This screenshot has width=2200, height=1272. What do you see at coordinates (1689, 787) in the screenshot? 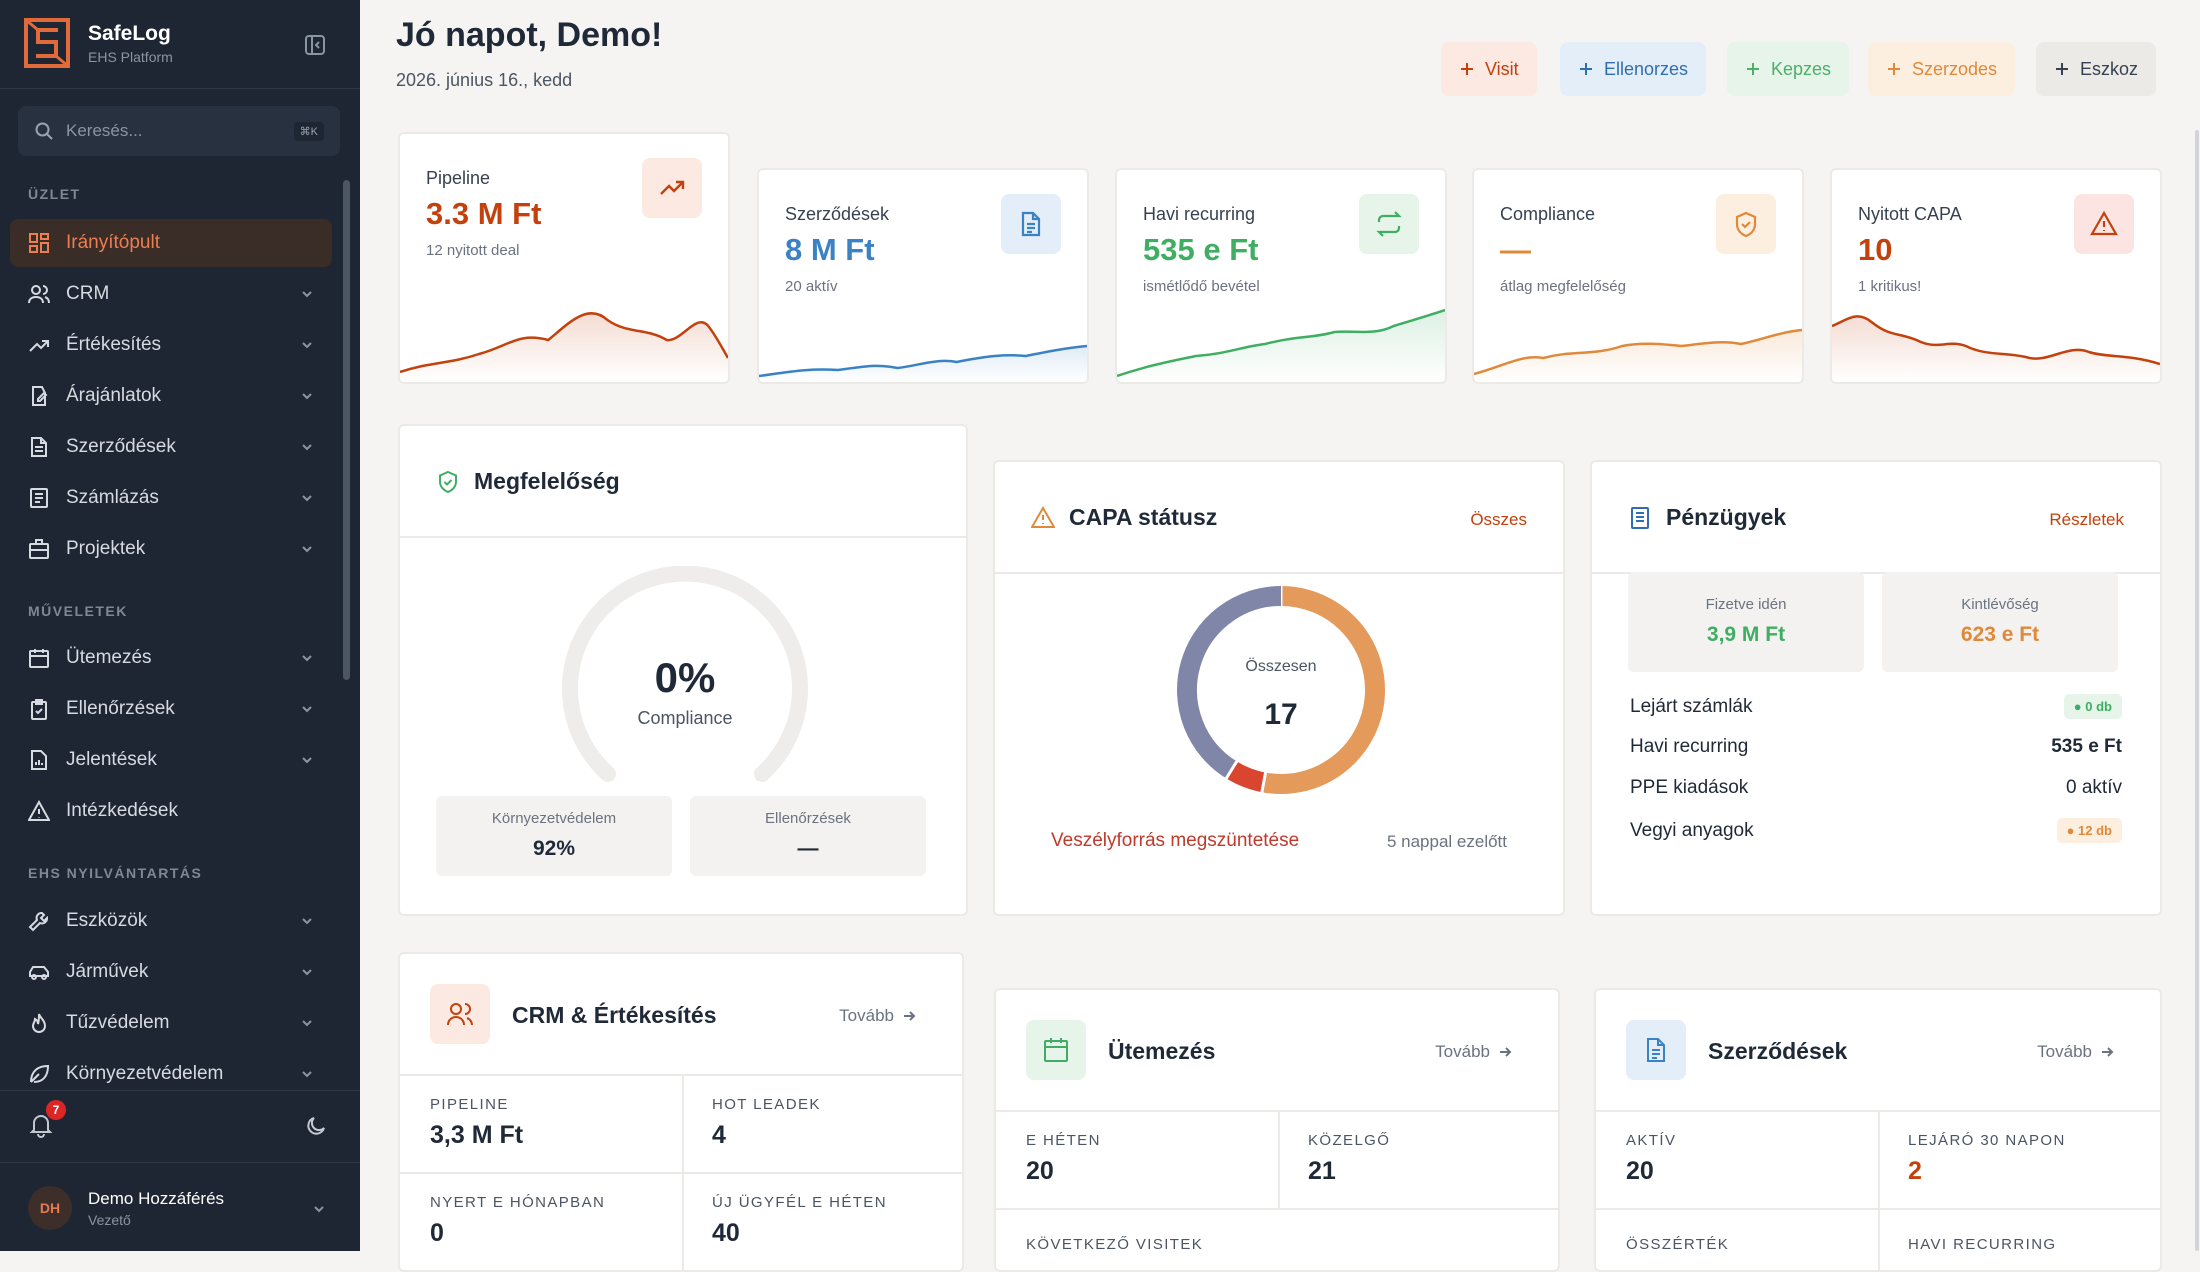
I see `row-label: PPE kiadások` at bounding box center [1689, 787].